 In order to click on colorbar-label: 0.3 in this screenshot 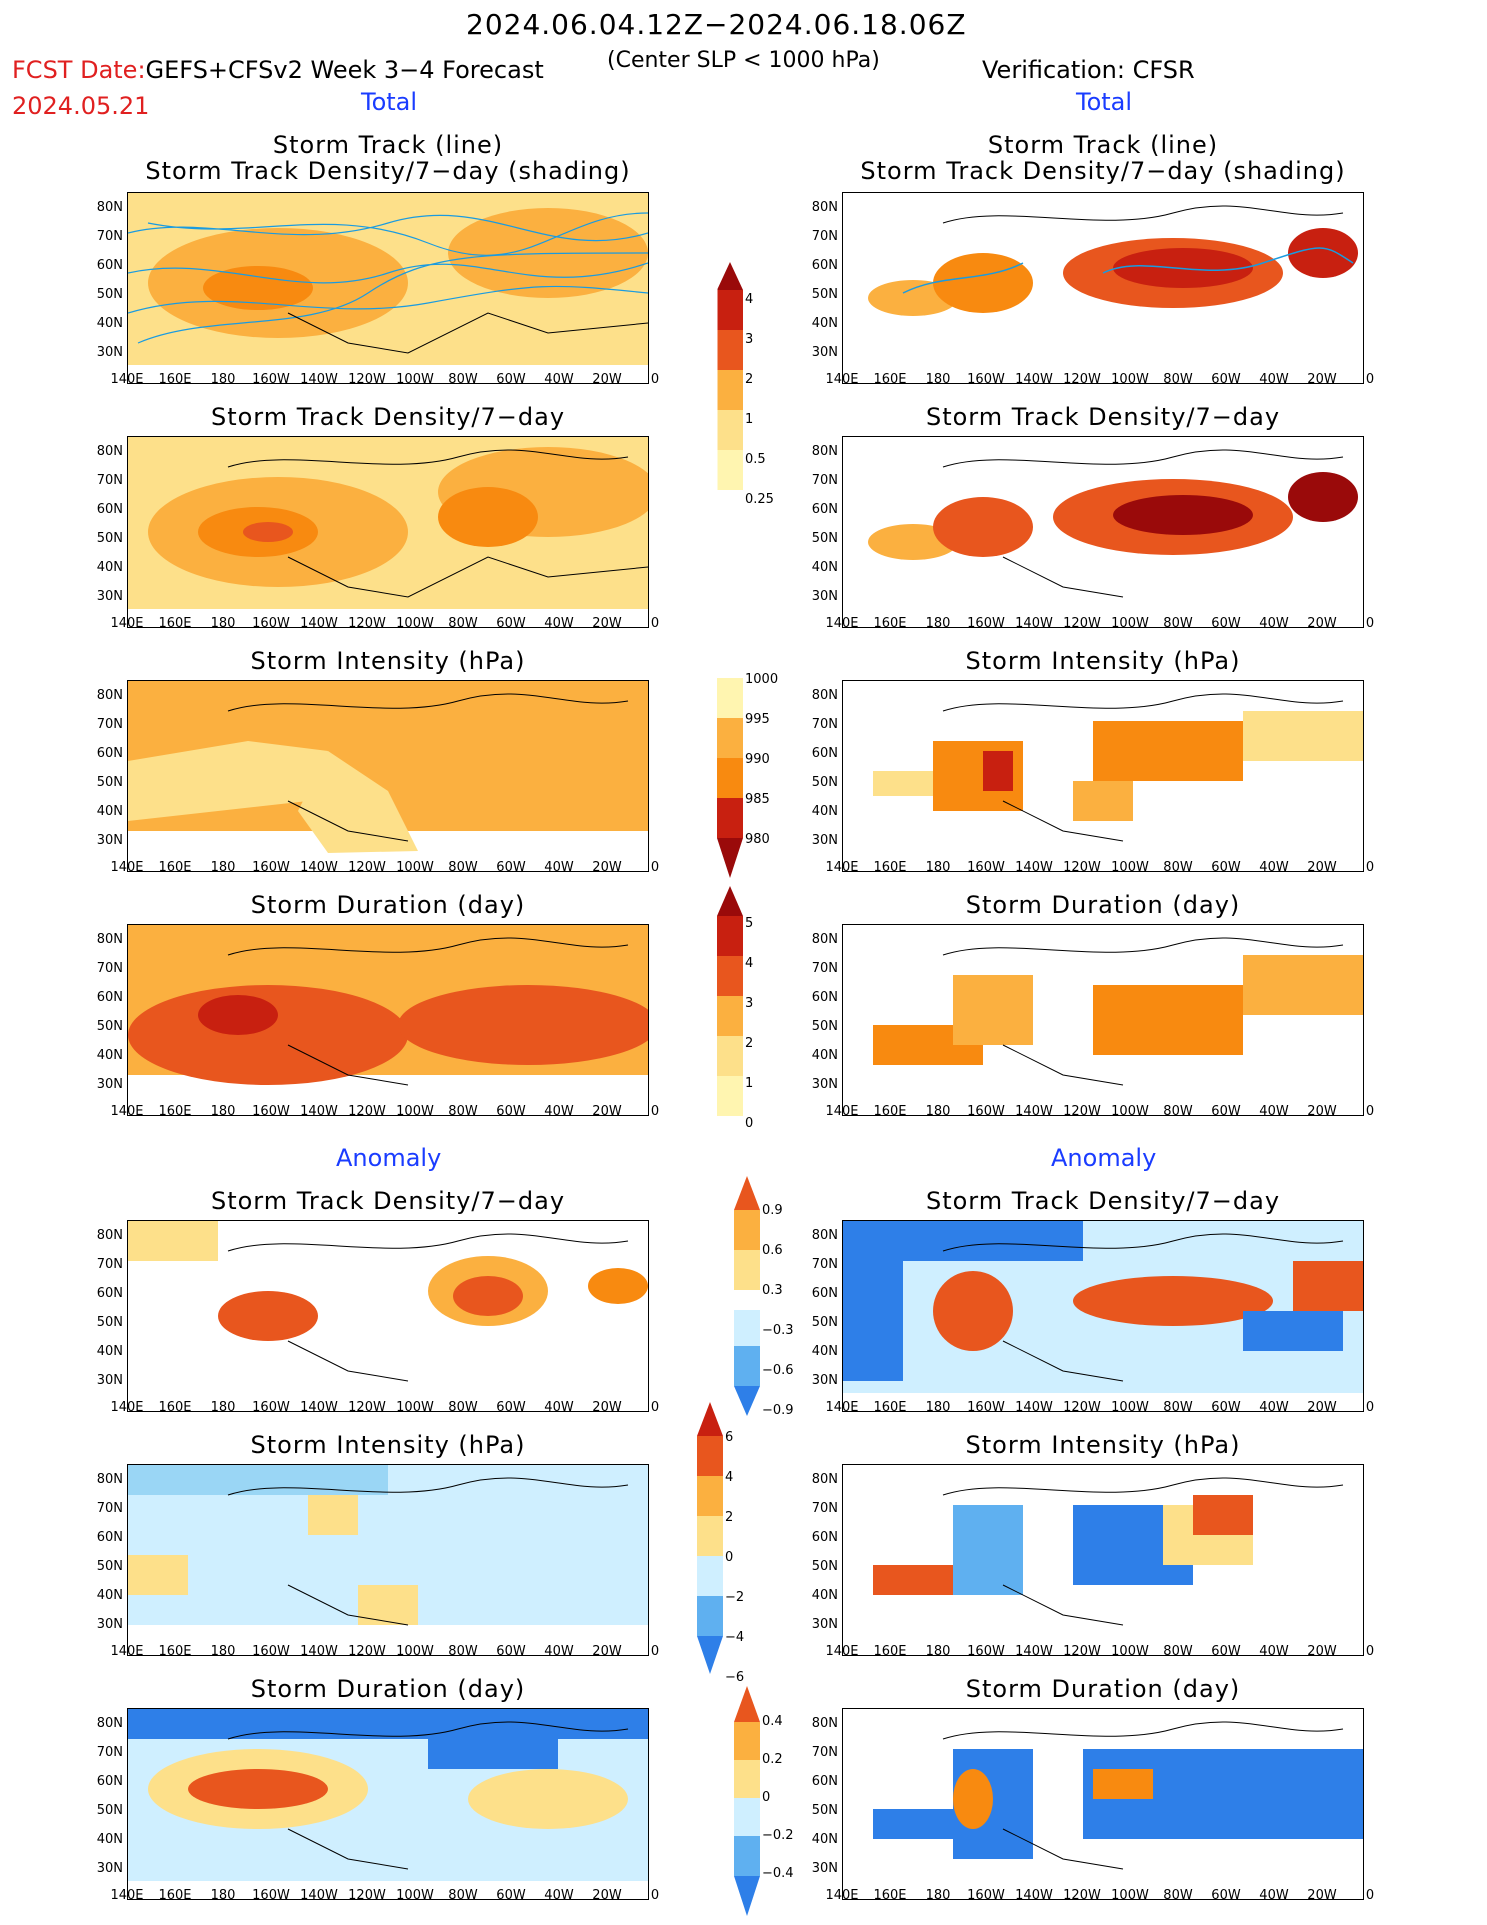, I will do `click(772, 1290)`.